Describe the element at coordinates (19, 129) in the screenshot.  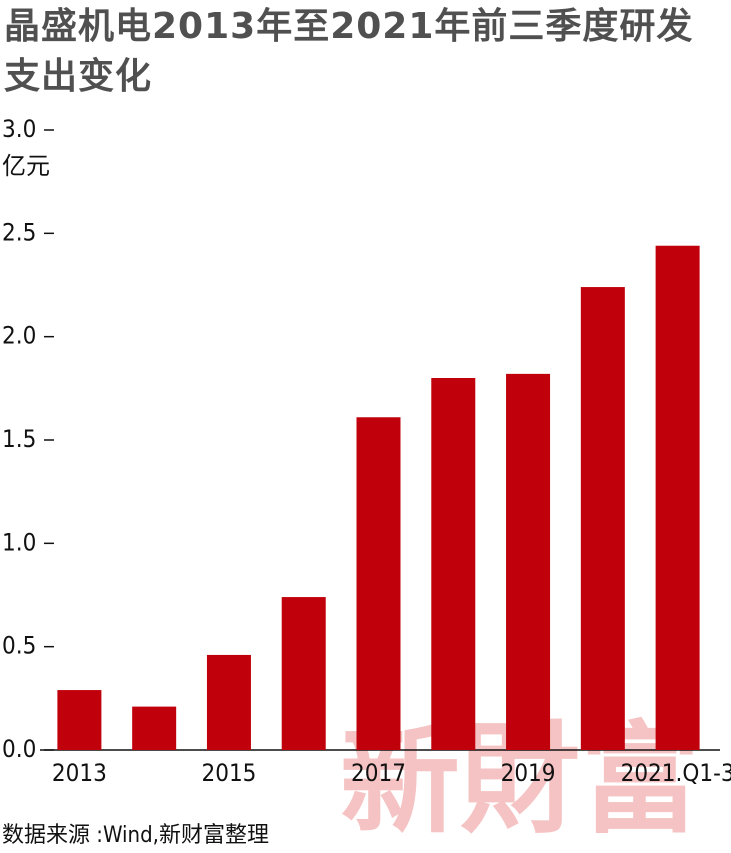
I see `y-tick-label: 3.0` at that location.